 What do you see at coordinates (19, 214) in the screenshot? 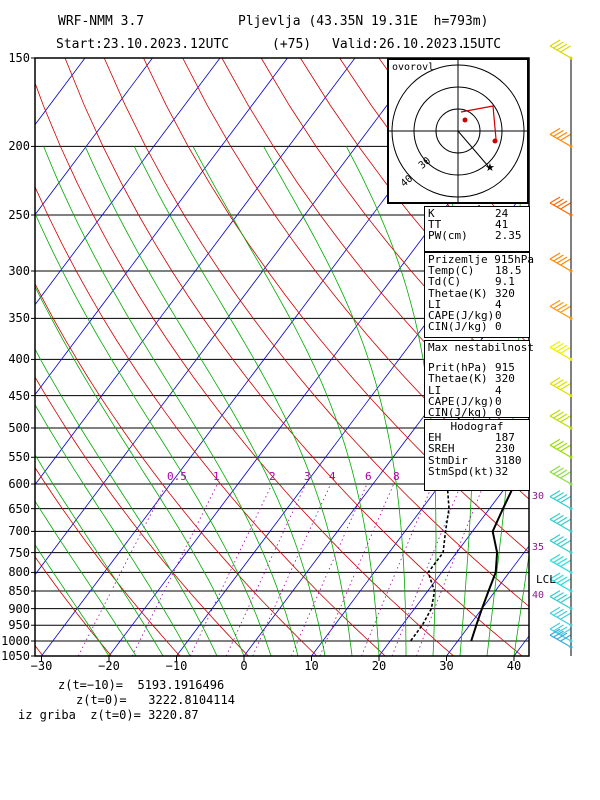
I see `pressure-tick-label: 250` at bounding box center [19, 214].